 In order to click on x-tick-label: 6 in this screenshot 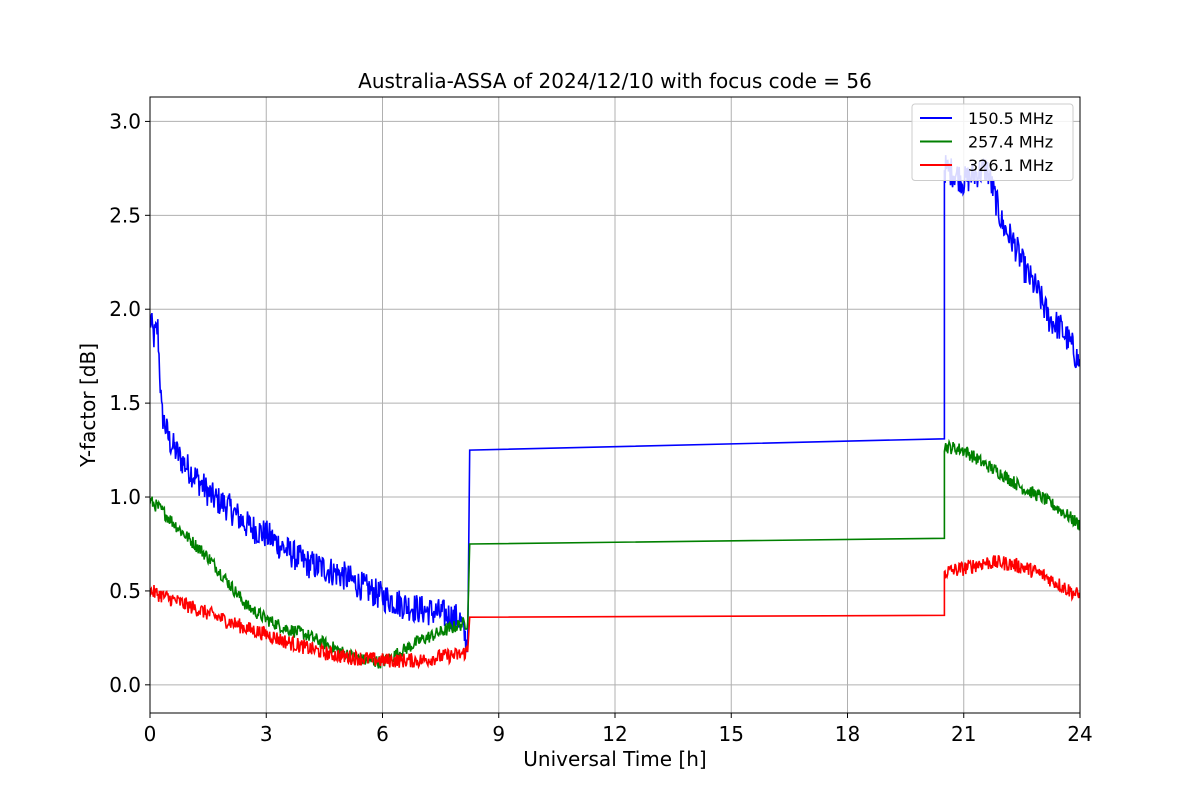, I will do `click(382, 734)`.